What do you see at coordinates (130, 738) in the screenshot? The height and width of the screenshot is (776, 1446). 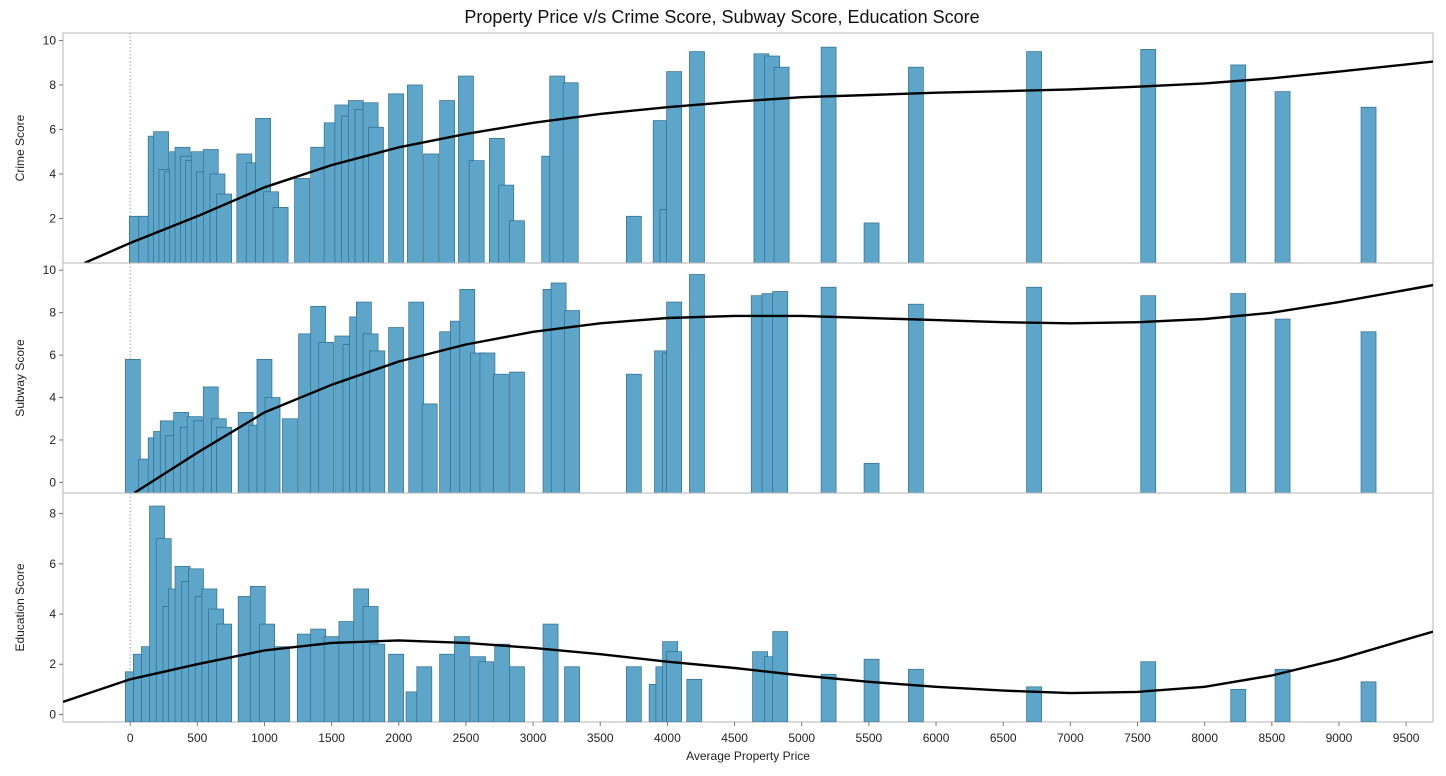 I see `x-tick-label: 0` at bounding box center [130, 738].